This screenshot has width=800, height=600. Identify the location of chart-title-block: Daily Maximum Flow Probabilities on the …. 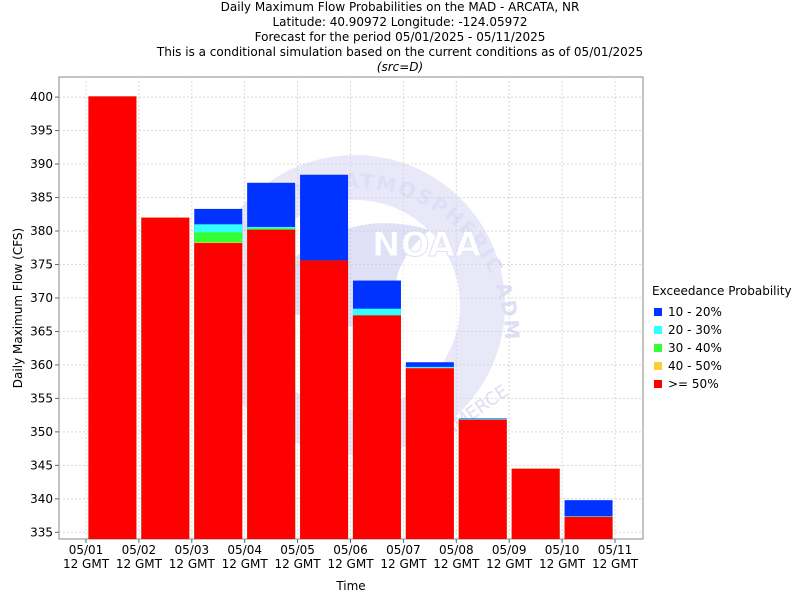
(400, 37).